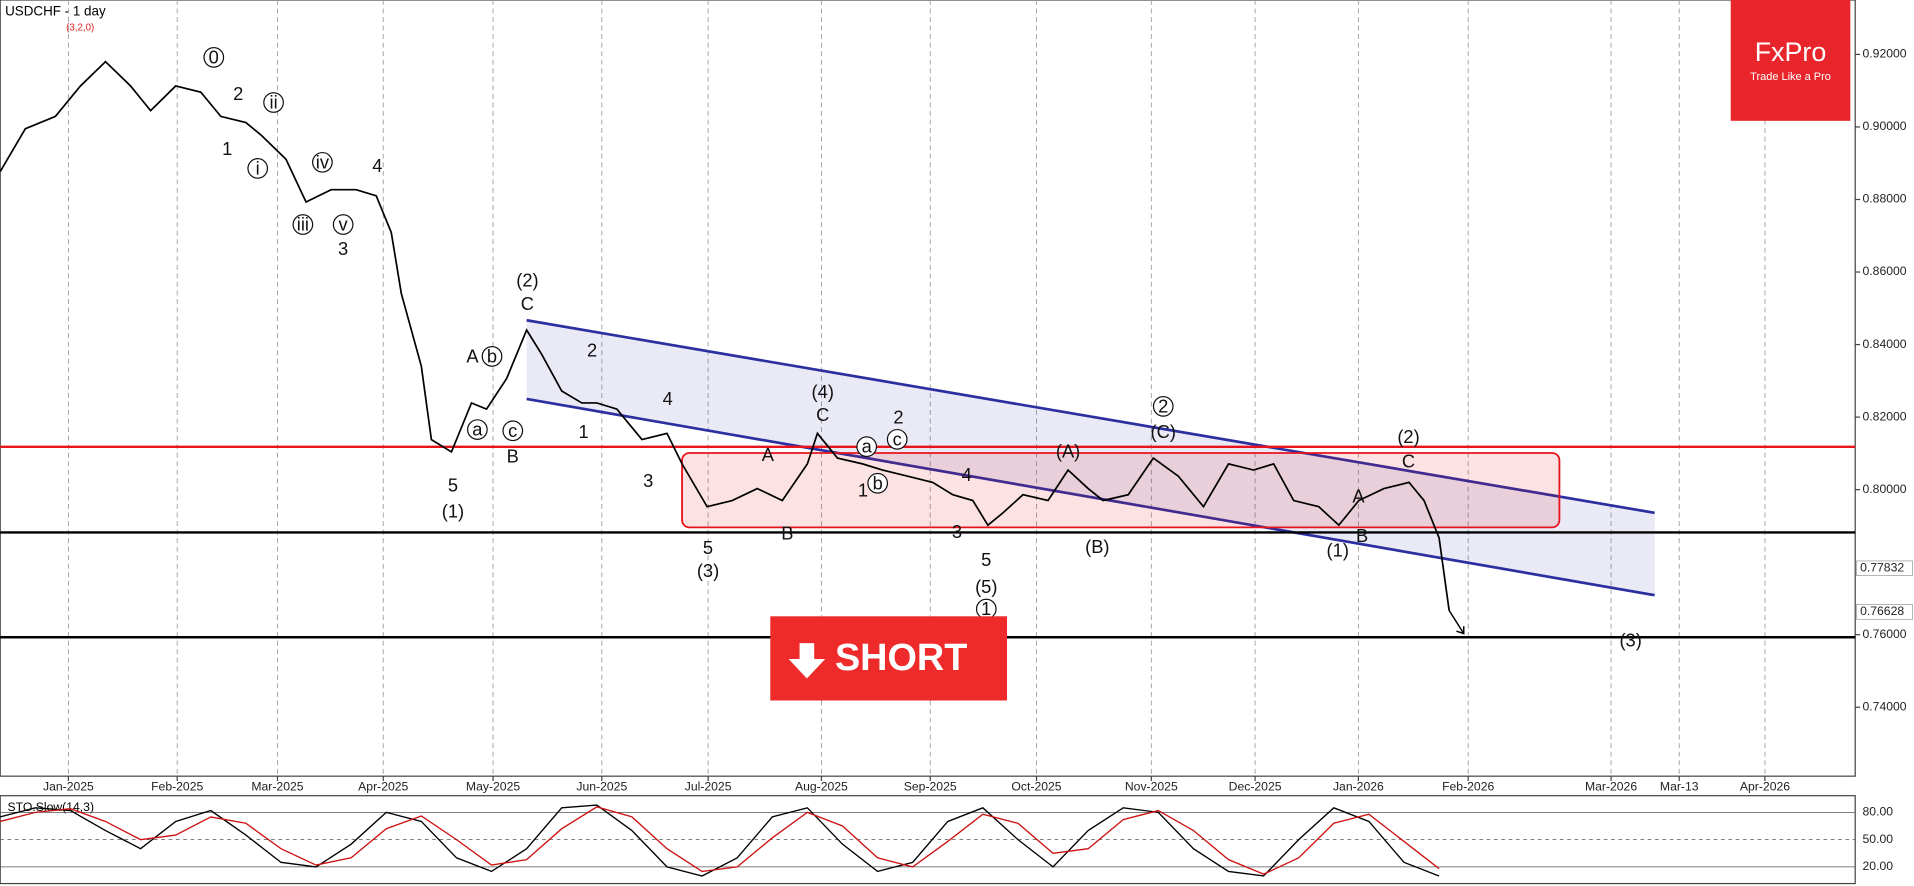 The image size is (1914, 886). I want to click on short-label: SHORT, so click(901, 658).